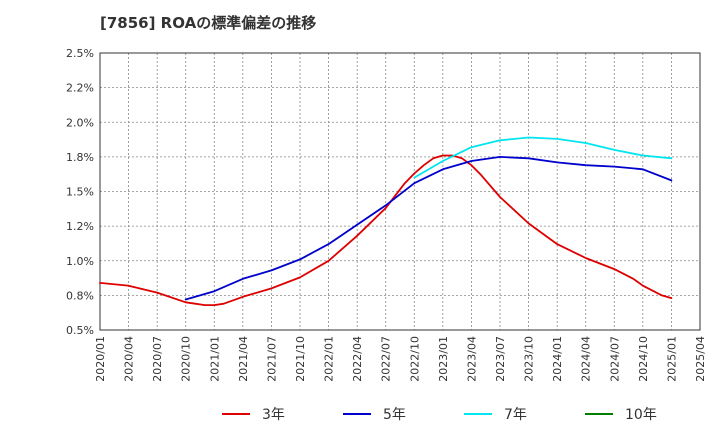  I want to click on x-tick-label: 2024/04, so click(586, 359).